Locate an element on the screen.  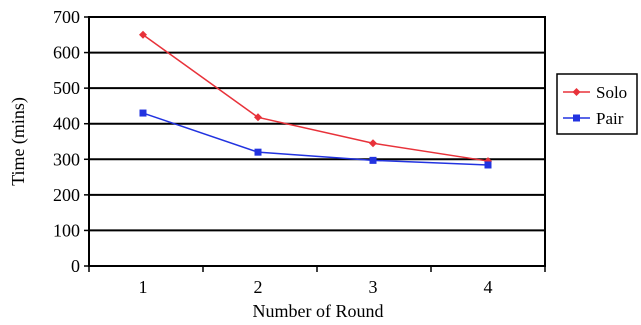
y-tick-label: 200 is located at coordinates (66, 195).